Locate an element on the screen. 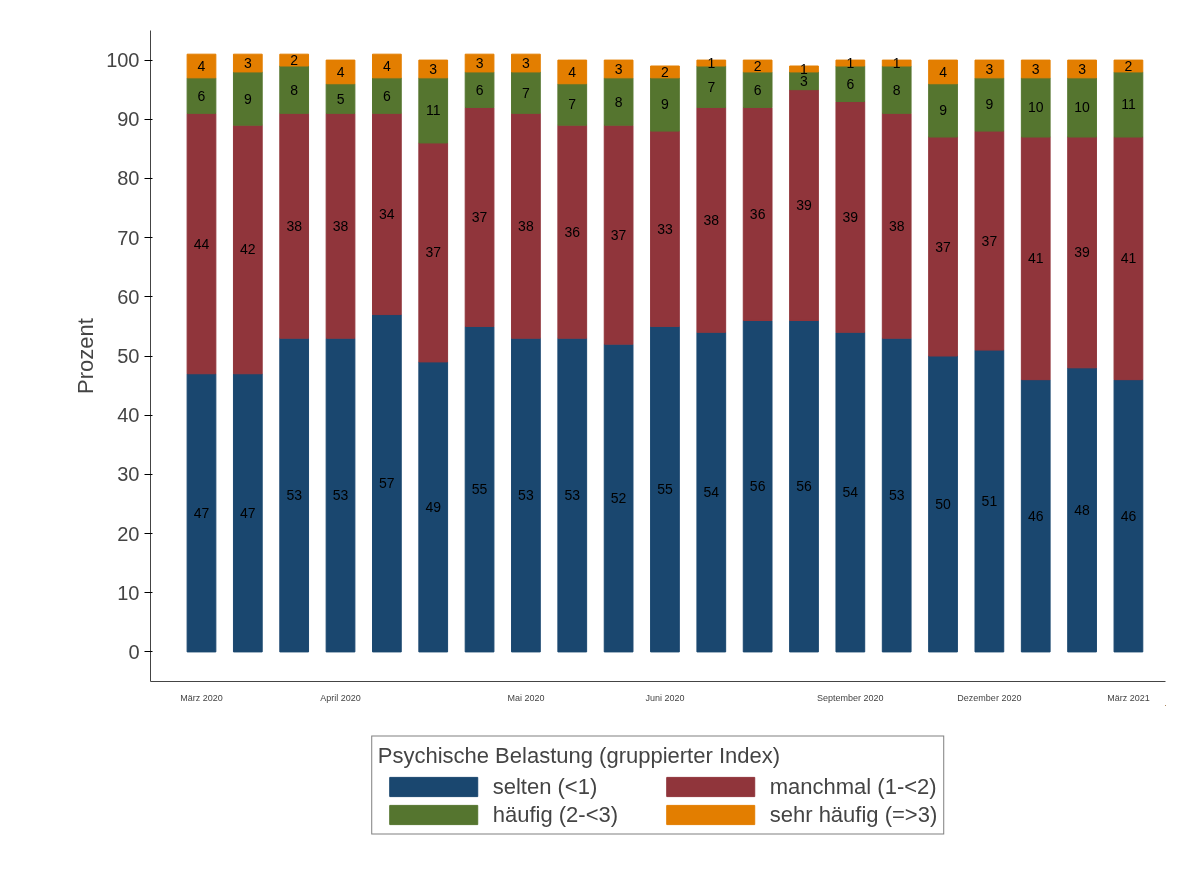 The height and width of the screenshot is (872, 1191). y-tick-label: 80 is located at coordinates (128, 178).